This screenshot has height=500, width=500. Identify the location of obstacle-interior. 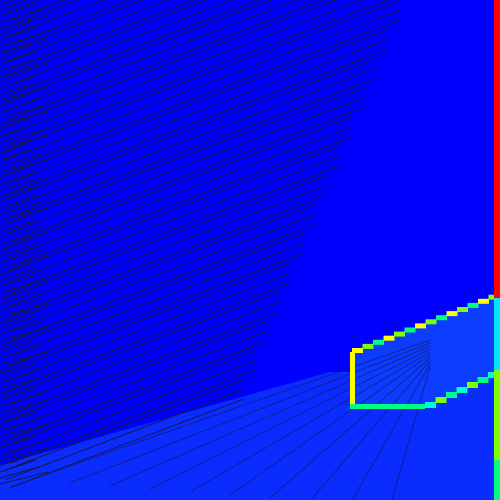
(423, 351).